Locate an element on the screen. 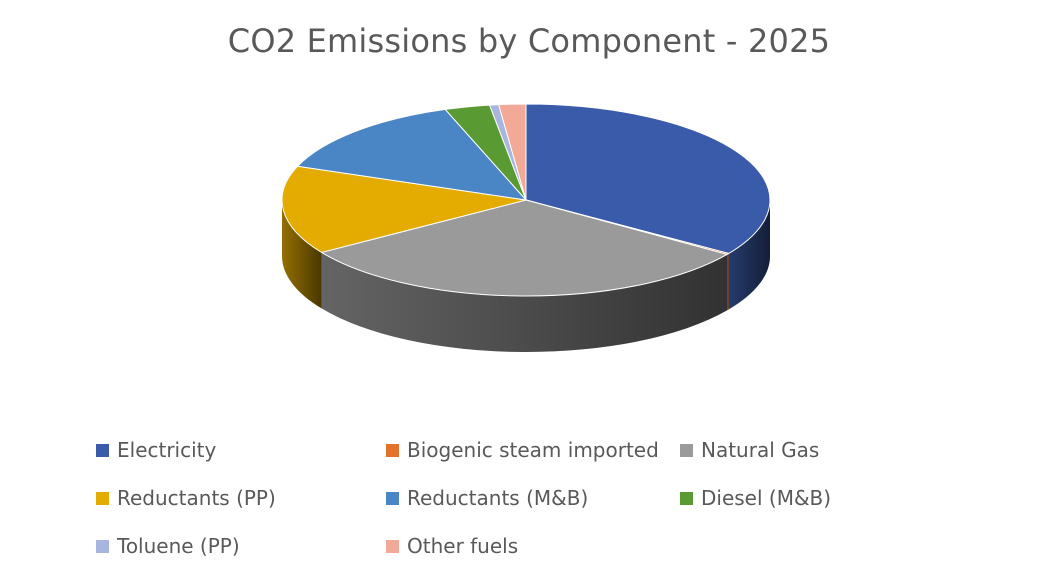 The image size is (1058, 584). legend-item-diesel-mandb: Diesel (M&B) is located at coordinates (755, 498).